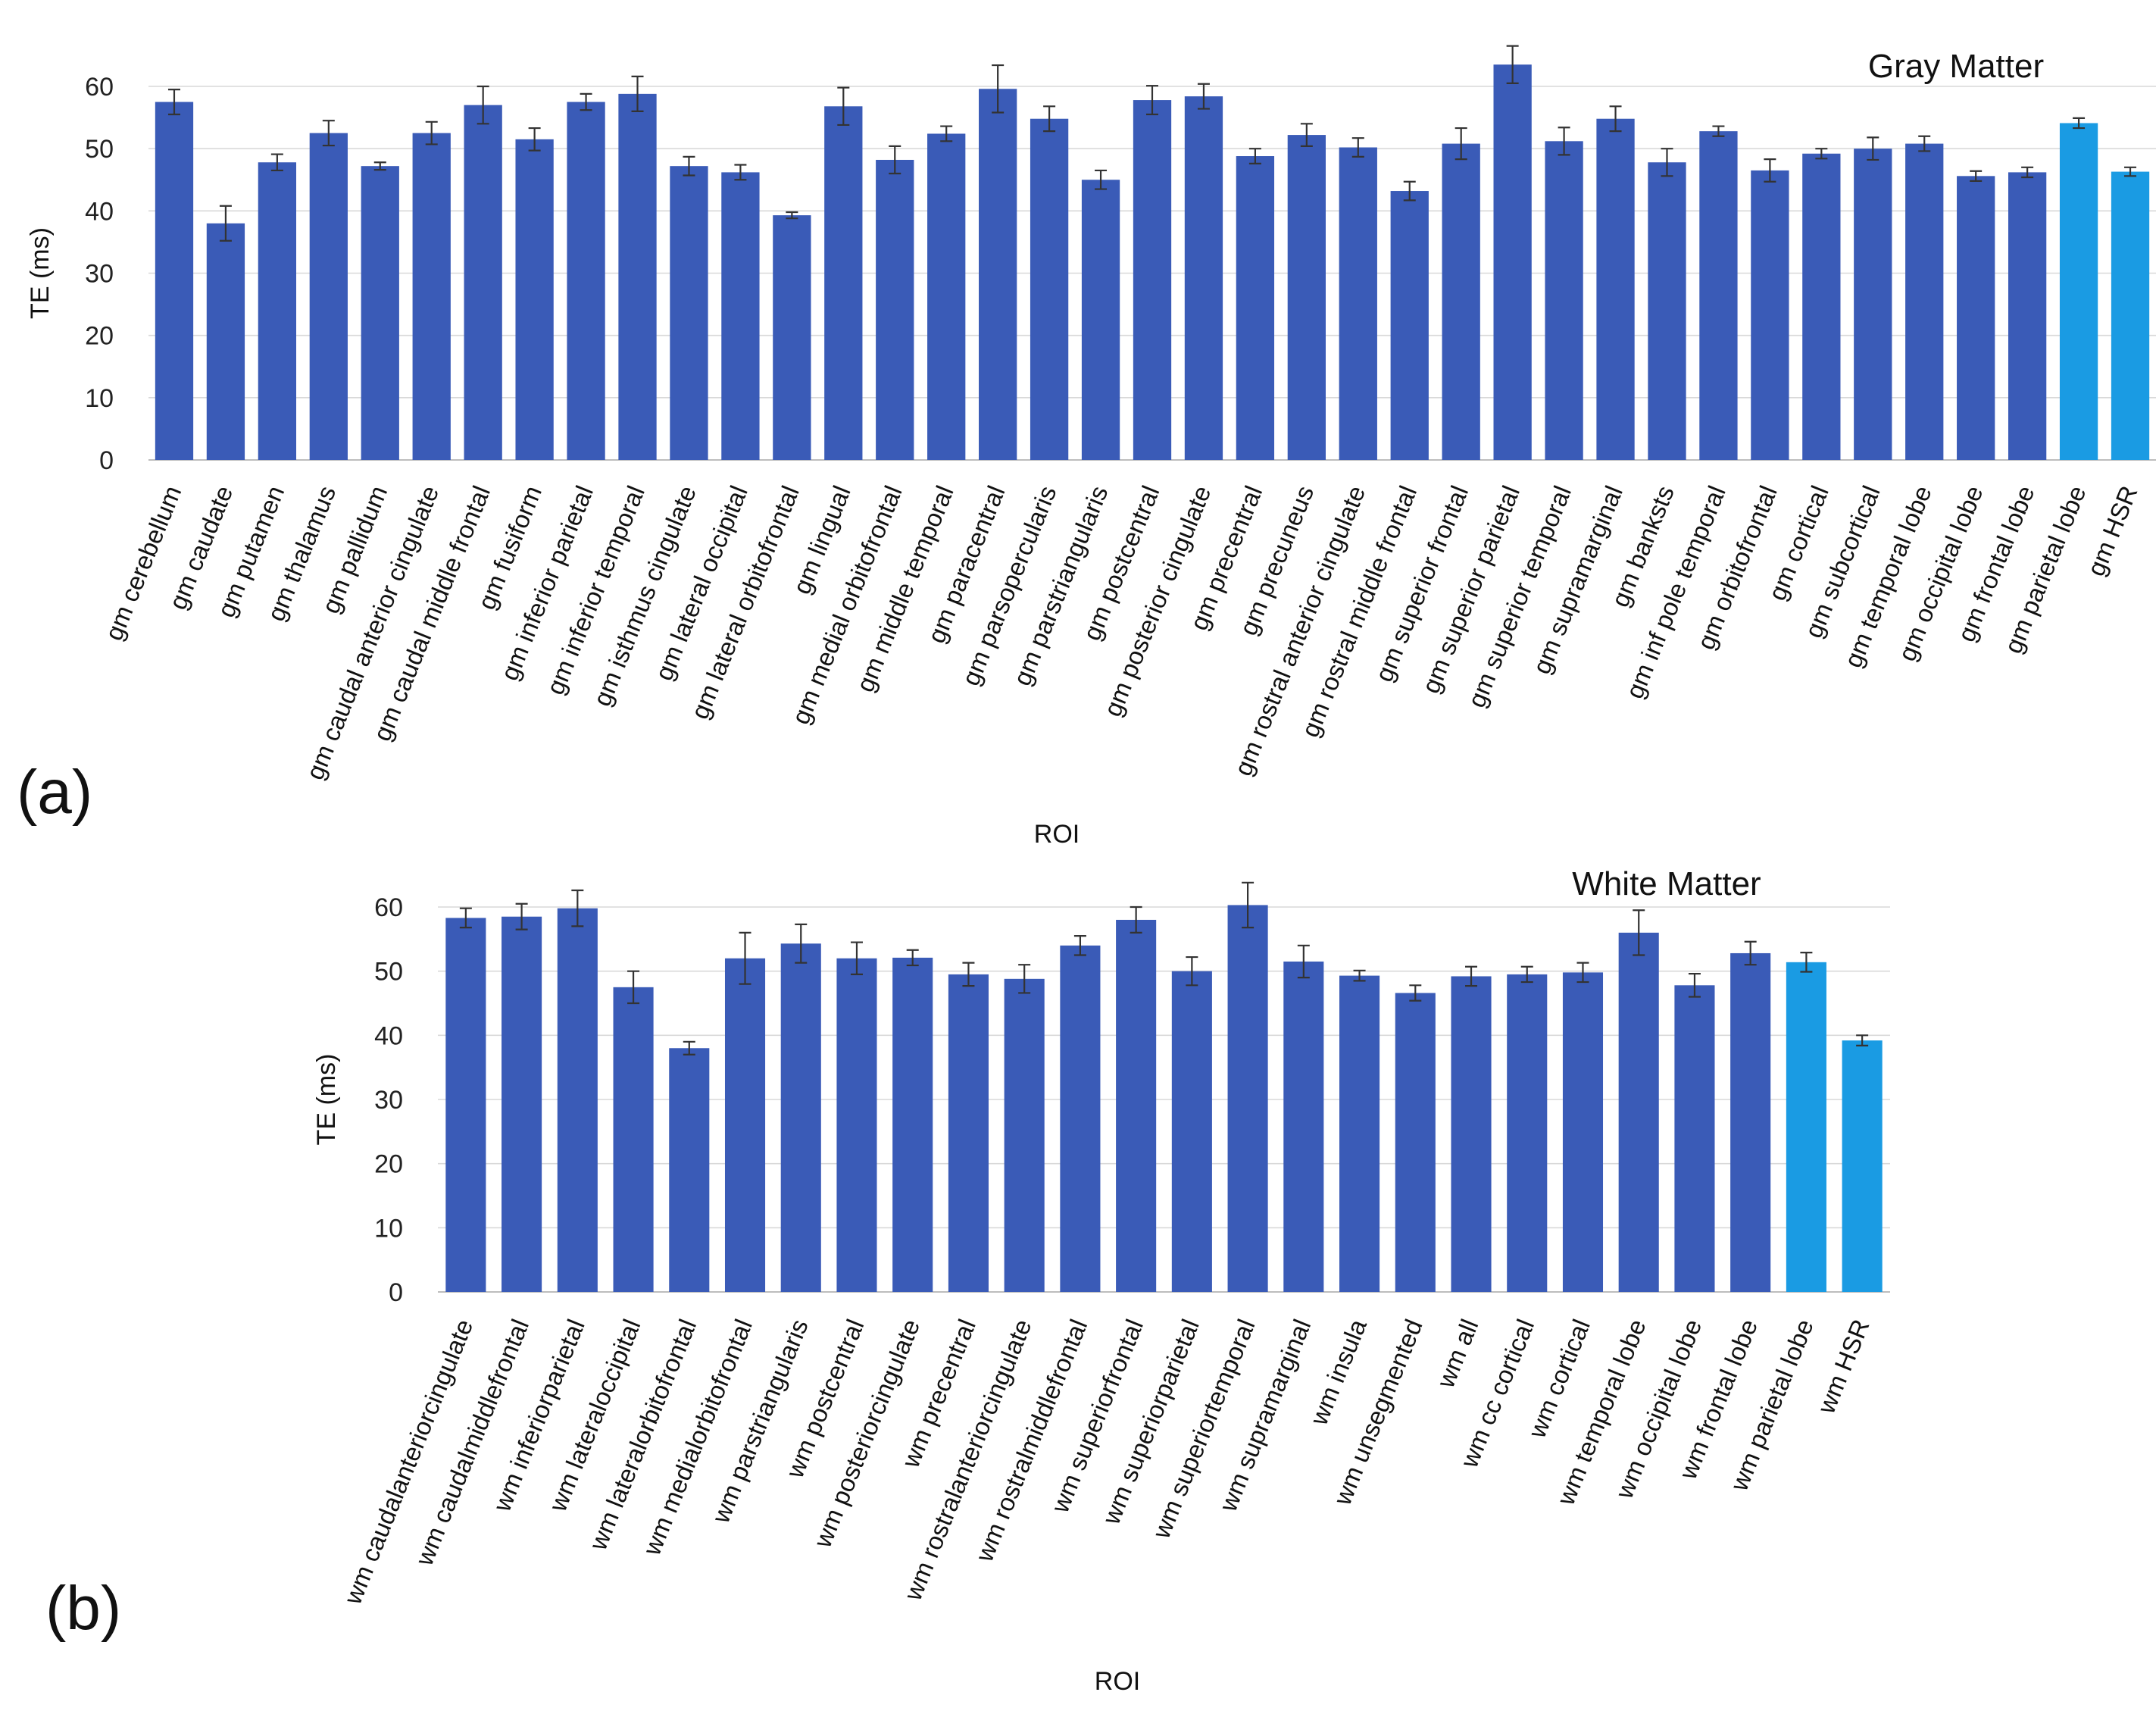 This screenshot has width=2156, height=1714. I want to click on error-bar-wm-cc-cortical, so click(1527, 974).